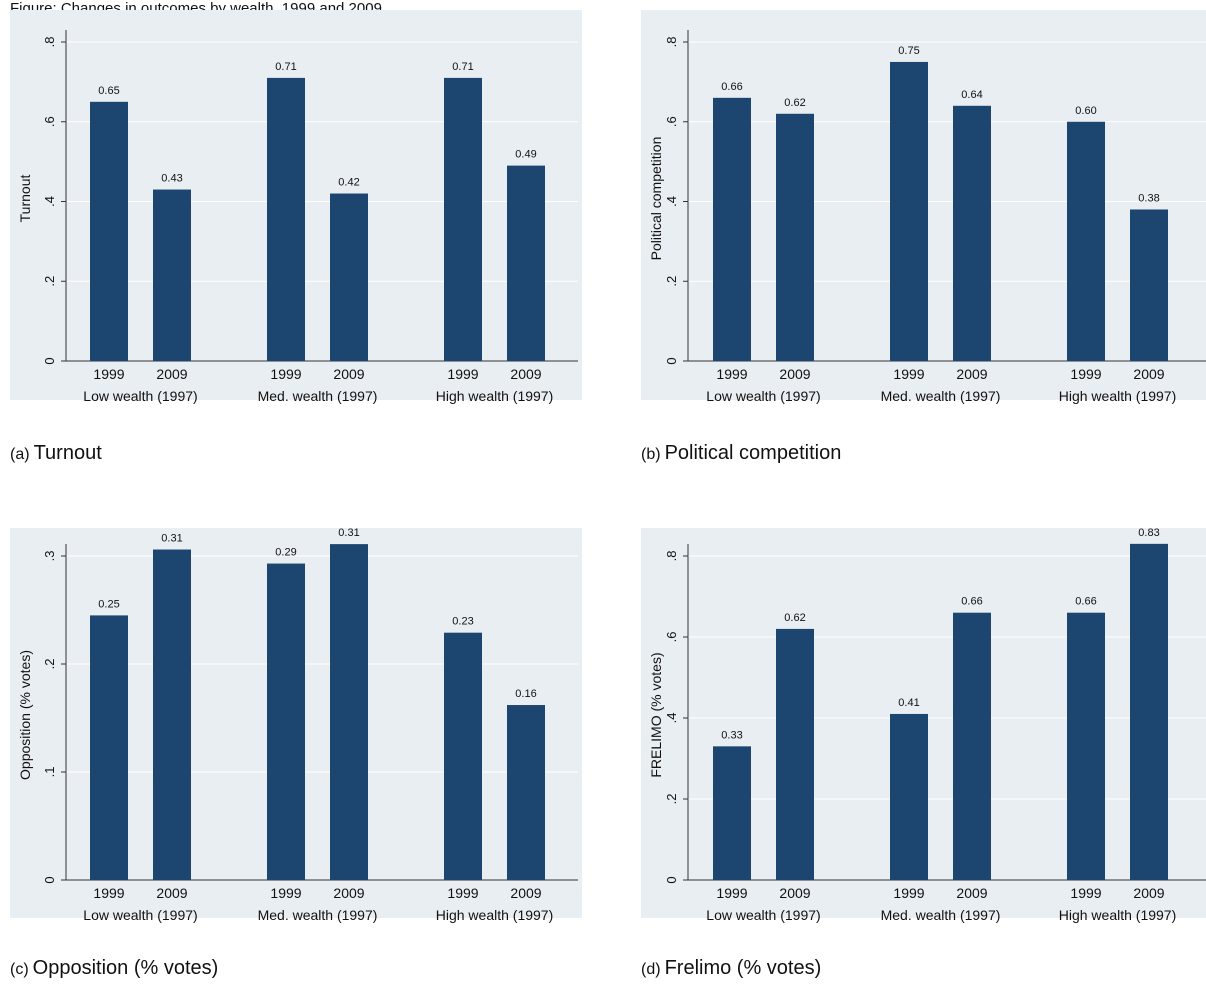 The width and height of the screenshot is (1206, 985). Describe the element at coordinates (753, 453) in the screenshot. I see `caption-text: Political competition` at that location.